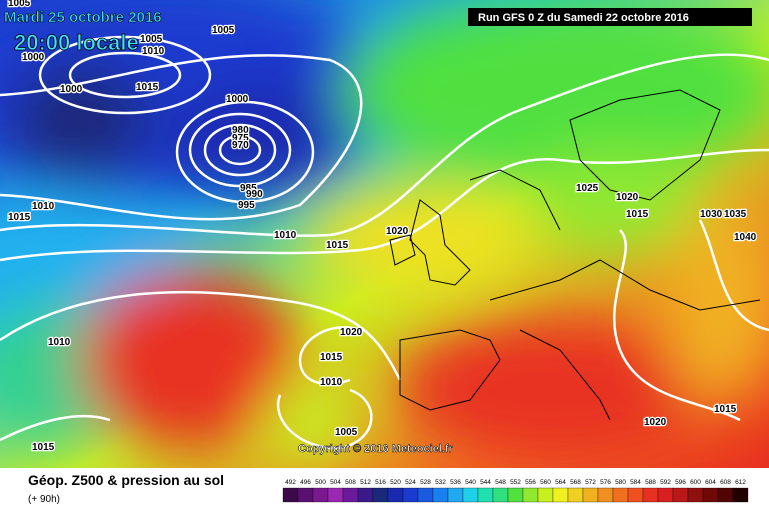 The width and height of the screenshot is (769, 519). Describe the element at coordinates (500, 482) in the screenshot. I see `scale-label: 548` at that location.